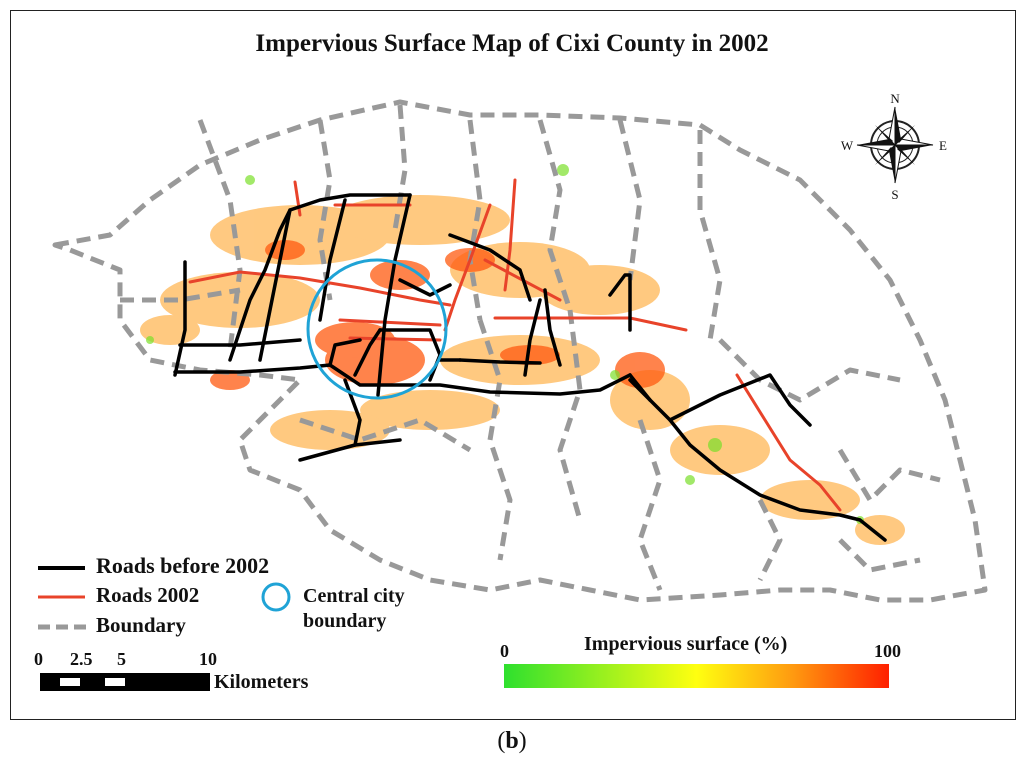 The image size is (1024, 772). I want to click on color-bar-title: Impervious surface (%), so click(686, 644).